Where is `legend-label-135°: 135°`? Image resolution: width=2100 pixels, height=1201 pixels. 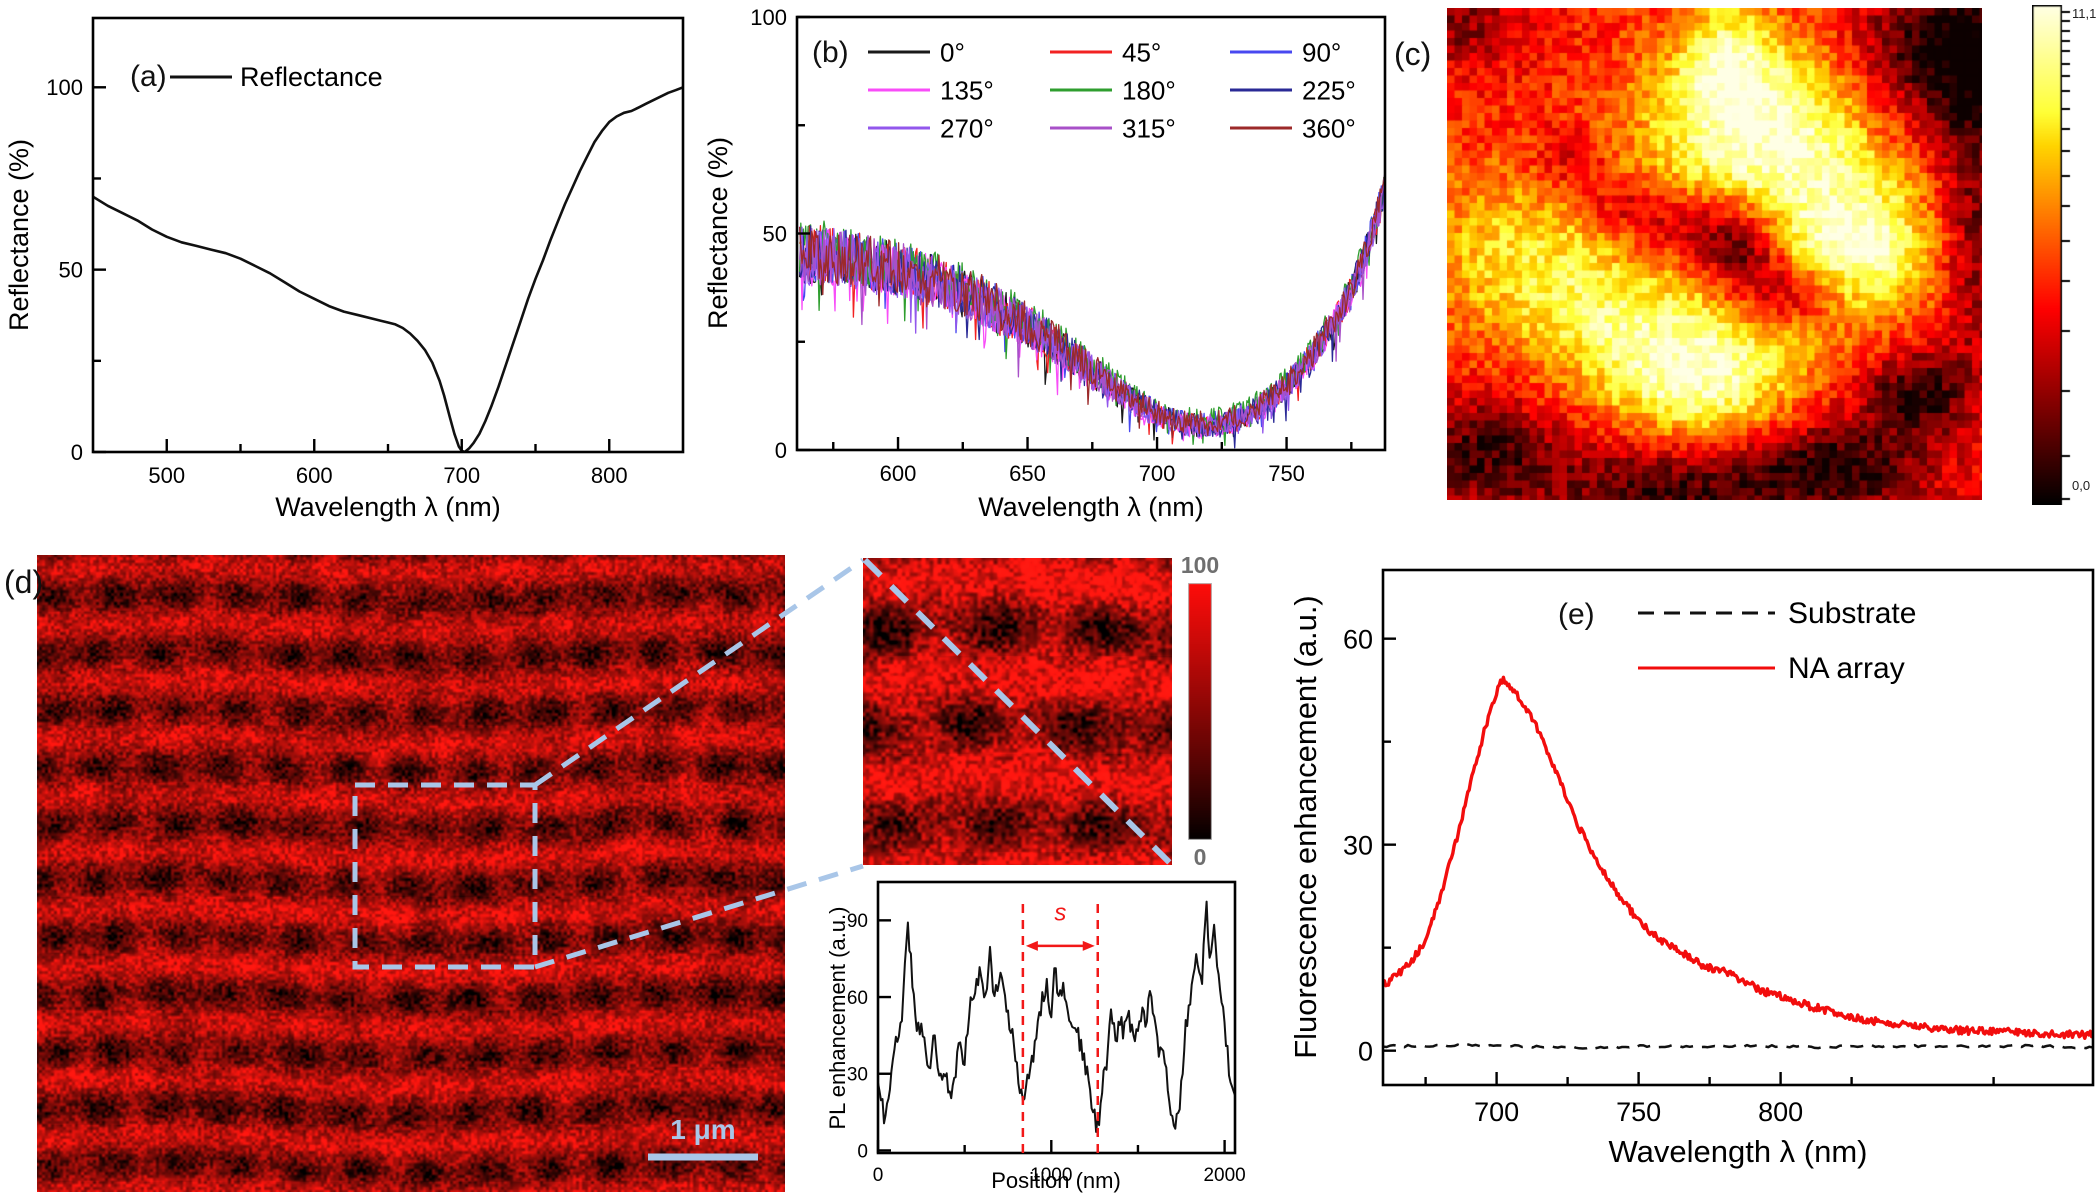
legend-label-135°: 135° is located at coordinates (967, 90).